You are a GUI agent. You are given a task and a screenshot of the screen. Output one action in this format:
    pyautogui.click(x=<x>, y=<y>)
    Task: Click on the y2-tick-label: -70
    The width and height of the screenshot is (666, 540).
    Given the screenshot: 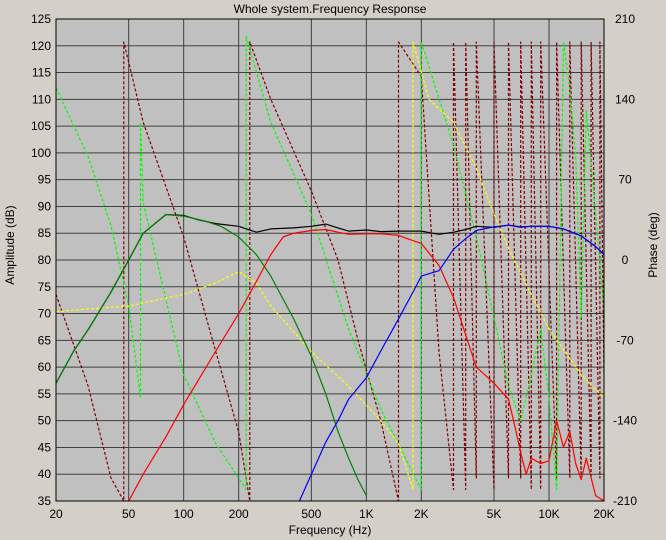 What is the action you would take?
    pyautogui.click(x=625, y=340)
    